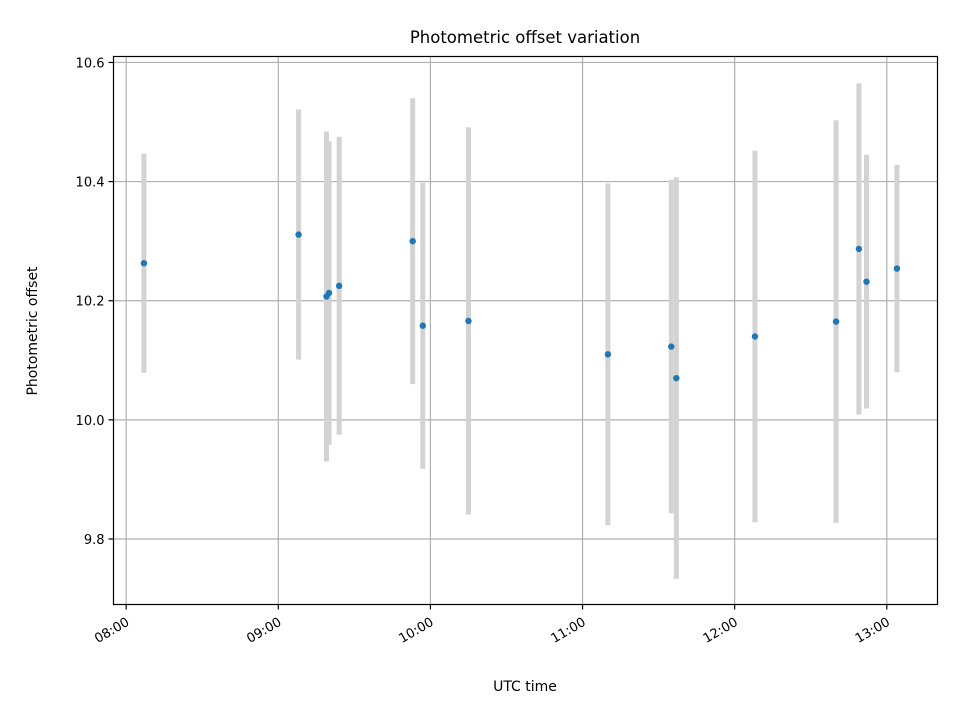 The image size is (960, 720). I want to click on x-axis-title: UTC time, so click(525, 687).